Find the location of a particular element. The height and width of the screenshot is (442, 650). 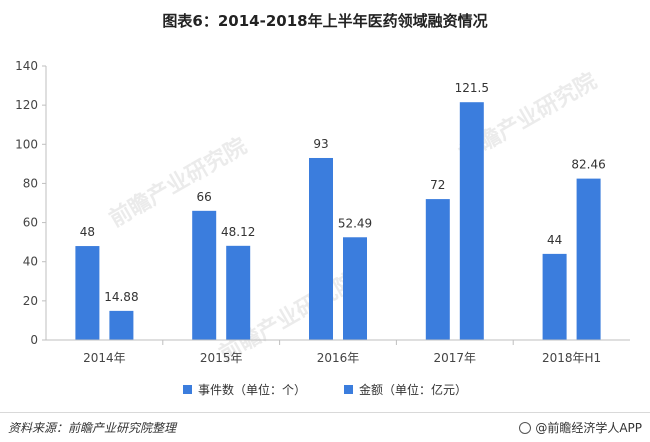

source-text: 资料来源：前瞻产业研究院整理 is located at coordinates (92, 428).